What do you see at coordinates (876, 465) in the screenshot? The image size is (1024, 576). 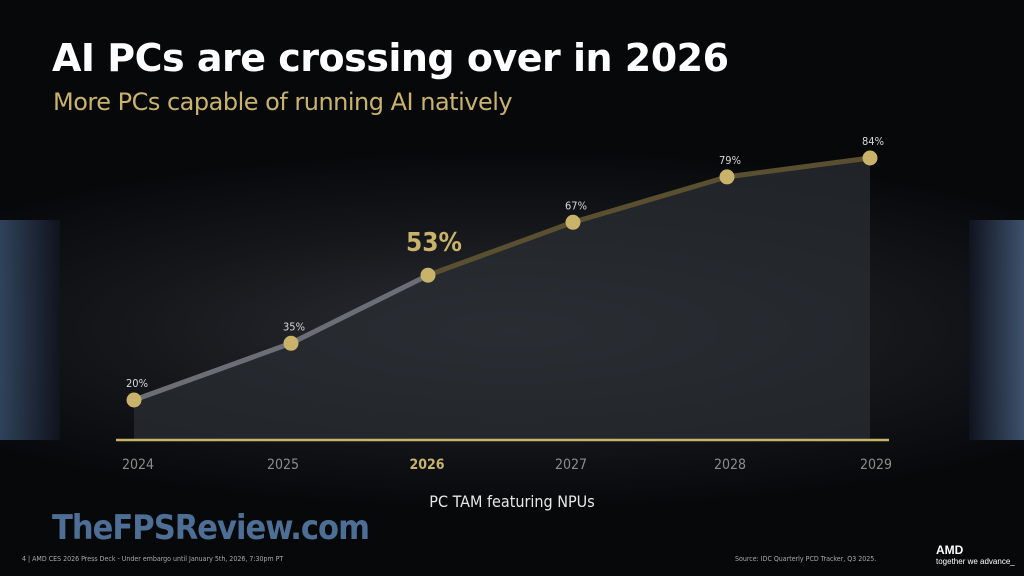 I see `x-tick-label: 2029` at bounding box center [876, 465].